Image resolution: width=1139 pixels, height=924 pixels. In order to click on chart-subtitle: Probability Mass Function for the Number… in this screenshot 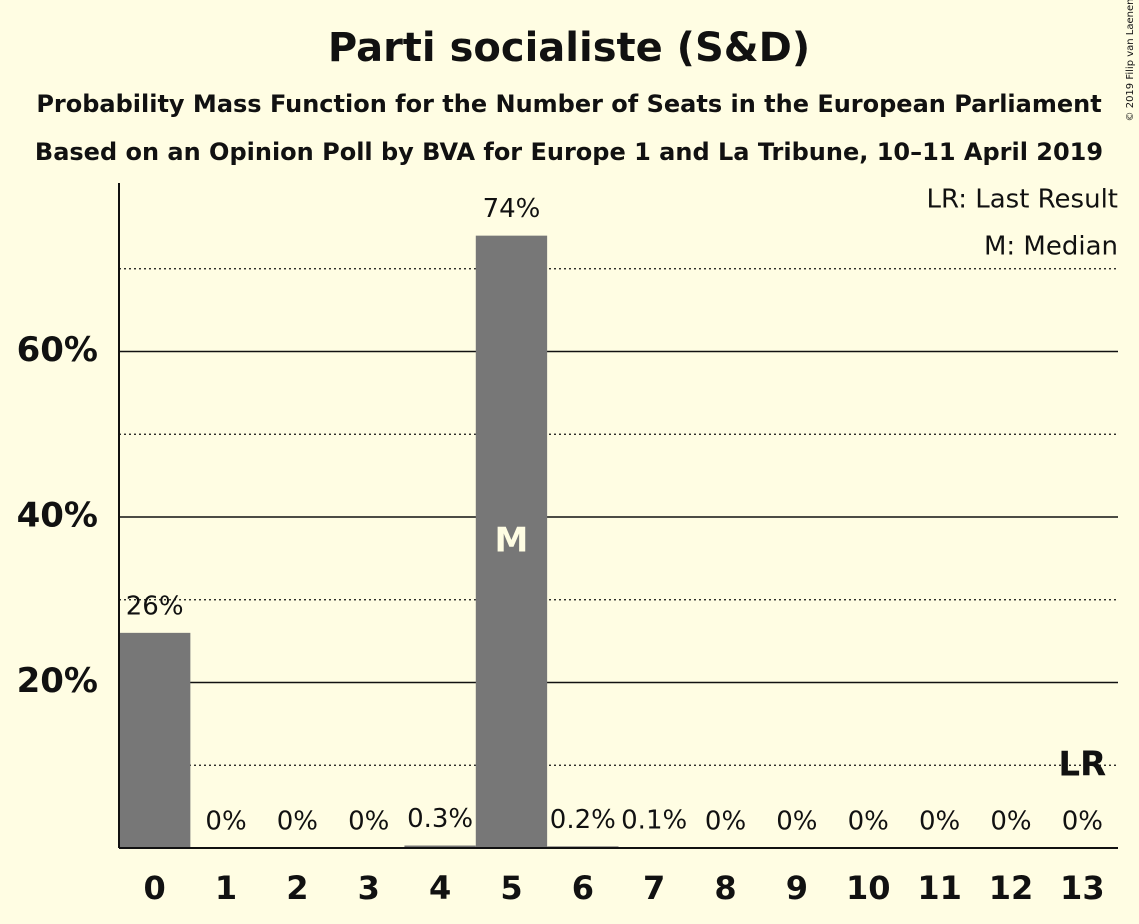, I will do `click(568, 104)`.